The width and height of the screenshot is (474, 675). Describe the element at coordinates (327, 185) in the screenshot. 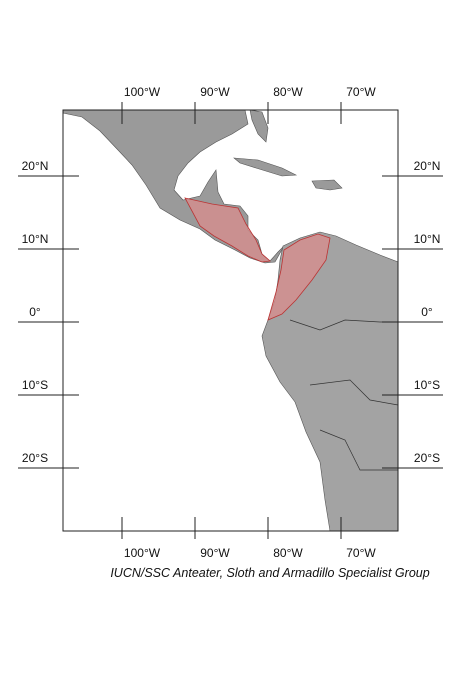

I see `hispaniola` at that location.